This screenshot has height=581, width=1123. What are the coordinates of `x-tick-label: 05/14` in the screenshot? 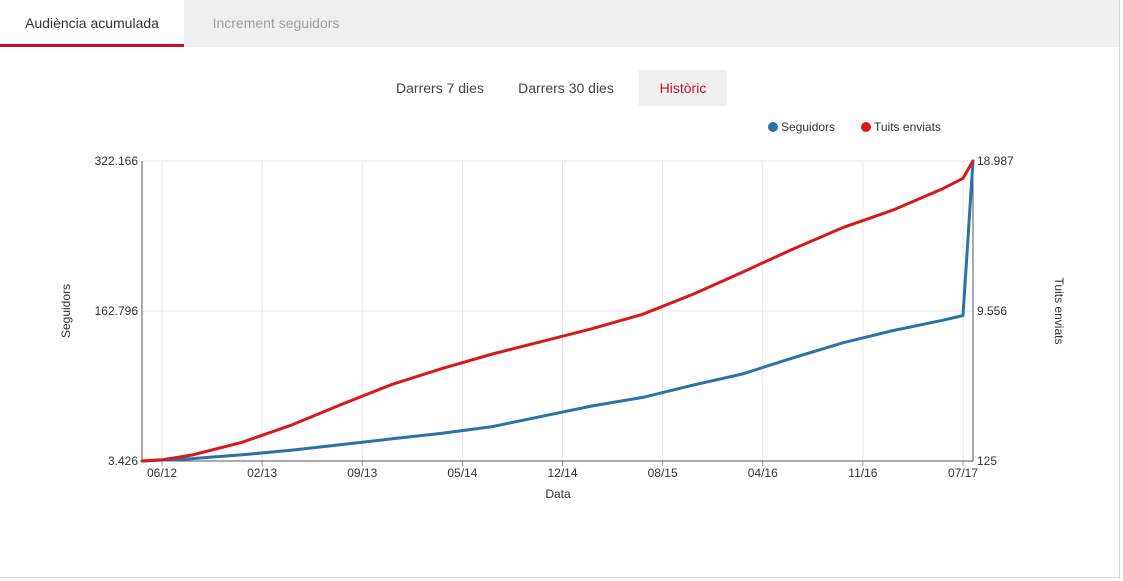 It's located at (462, 473).